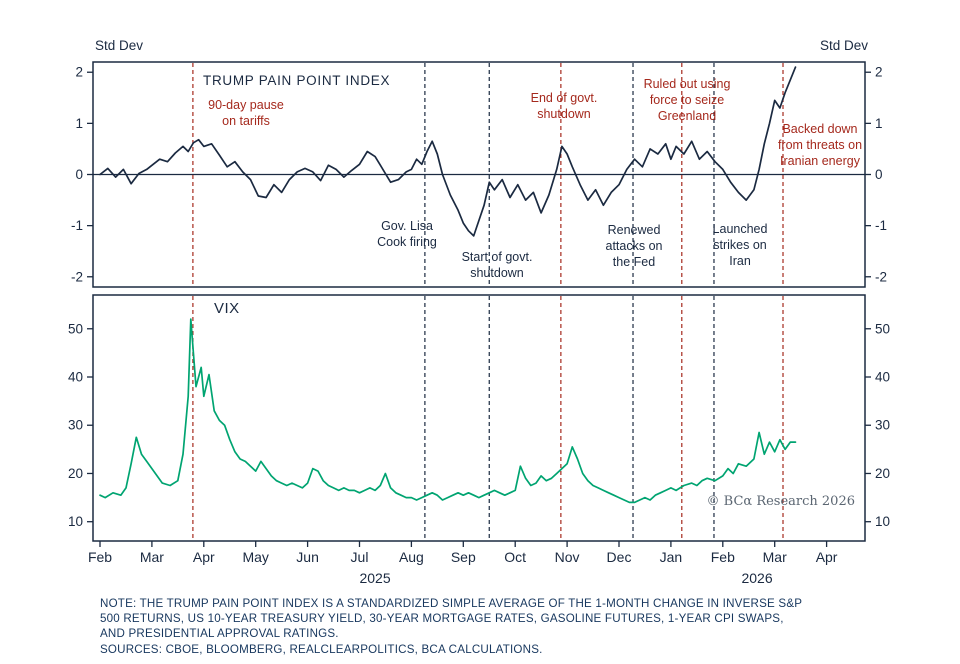 Image resolution: width=960 pixels, height=664 pixels. Describe the element at coordinates (634, 262) in the screenshot. I see `annotation-line: the Fed` at that location.